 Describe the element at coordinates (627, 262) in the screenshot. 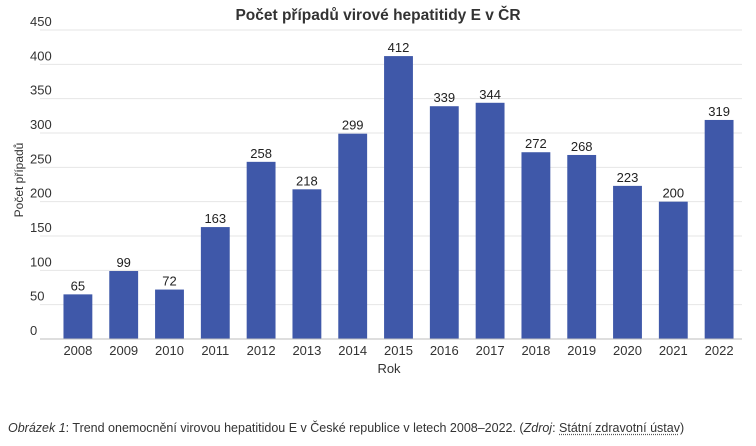

I see `bar-2020` at that location.